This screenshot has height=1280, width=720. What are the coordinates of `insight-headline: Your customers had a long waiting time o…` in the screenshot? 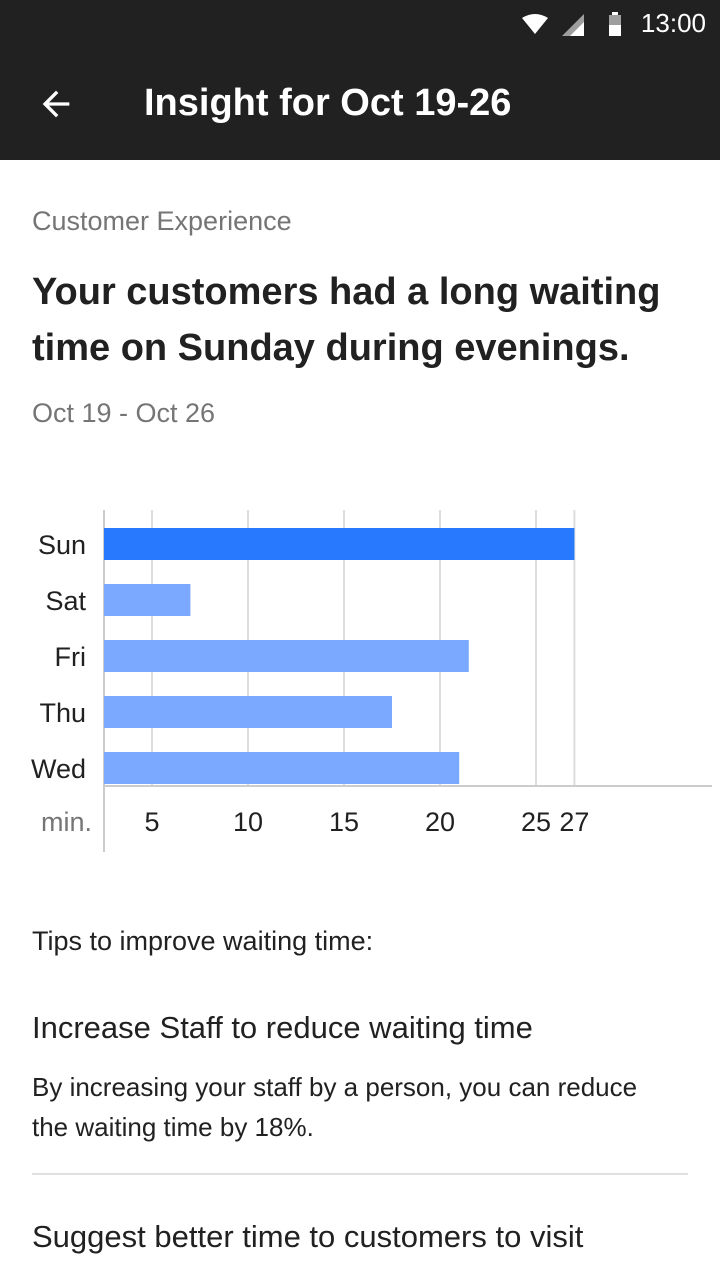 It's located at (346, 320).